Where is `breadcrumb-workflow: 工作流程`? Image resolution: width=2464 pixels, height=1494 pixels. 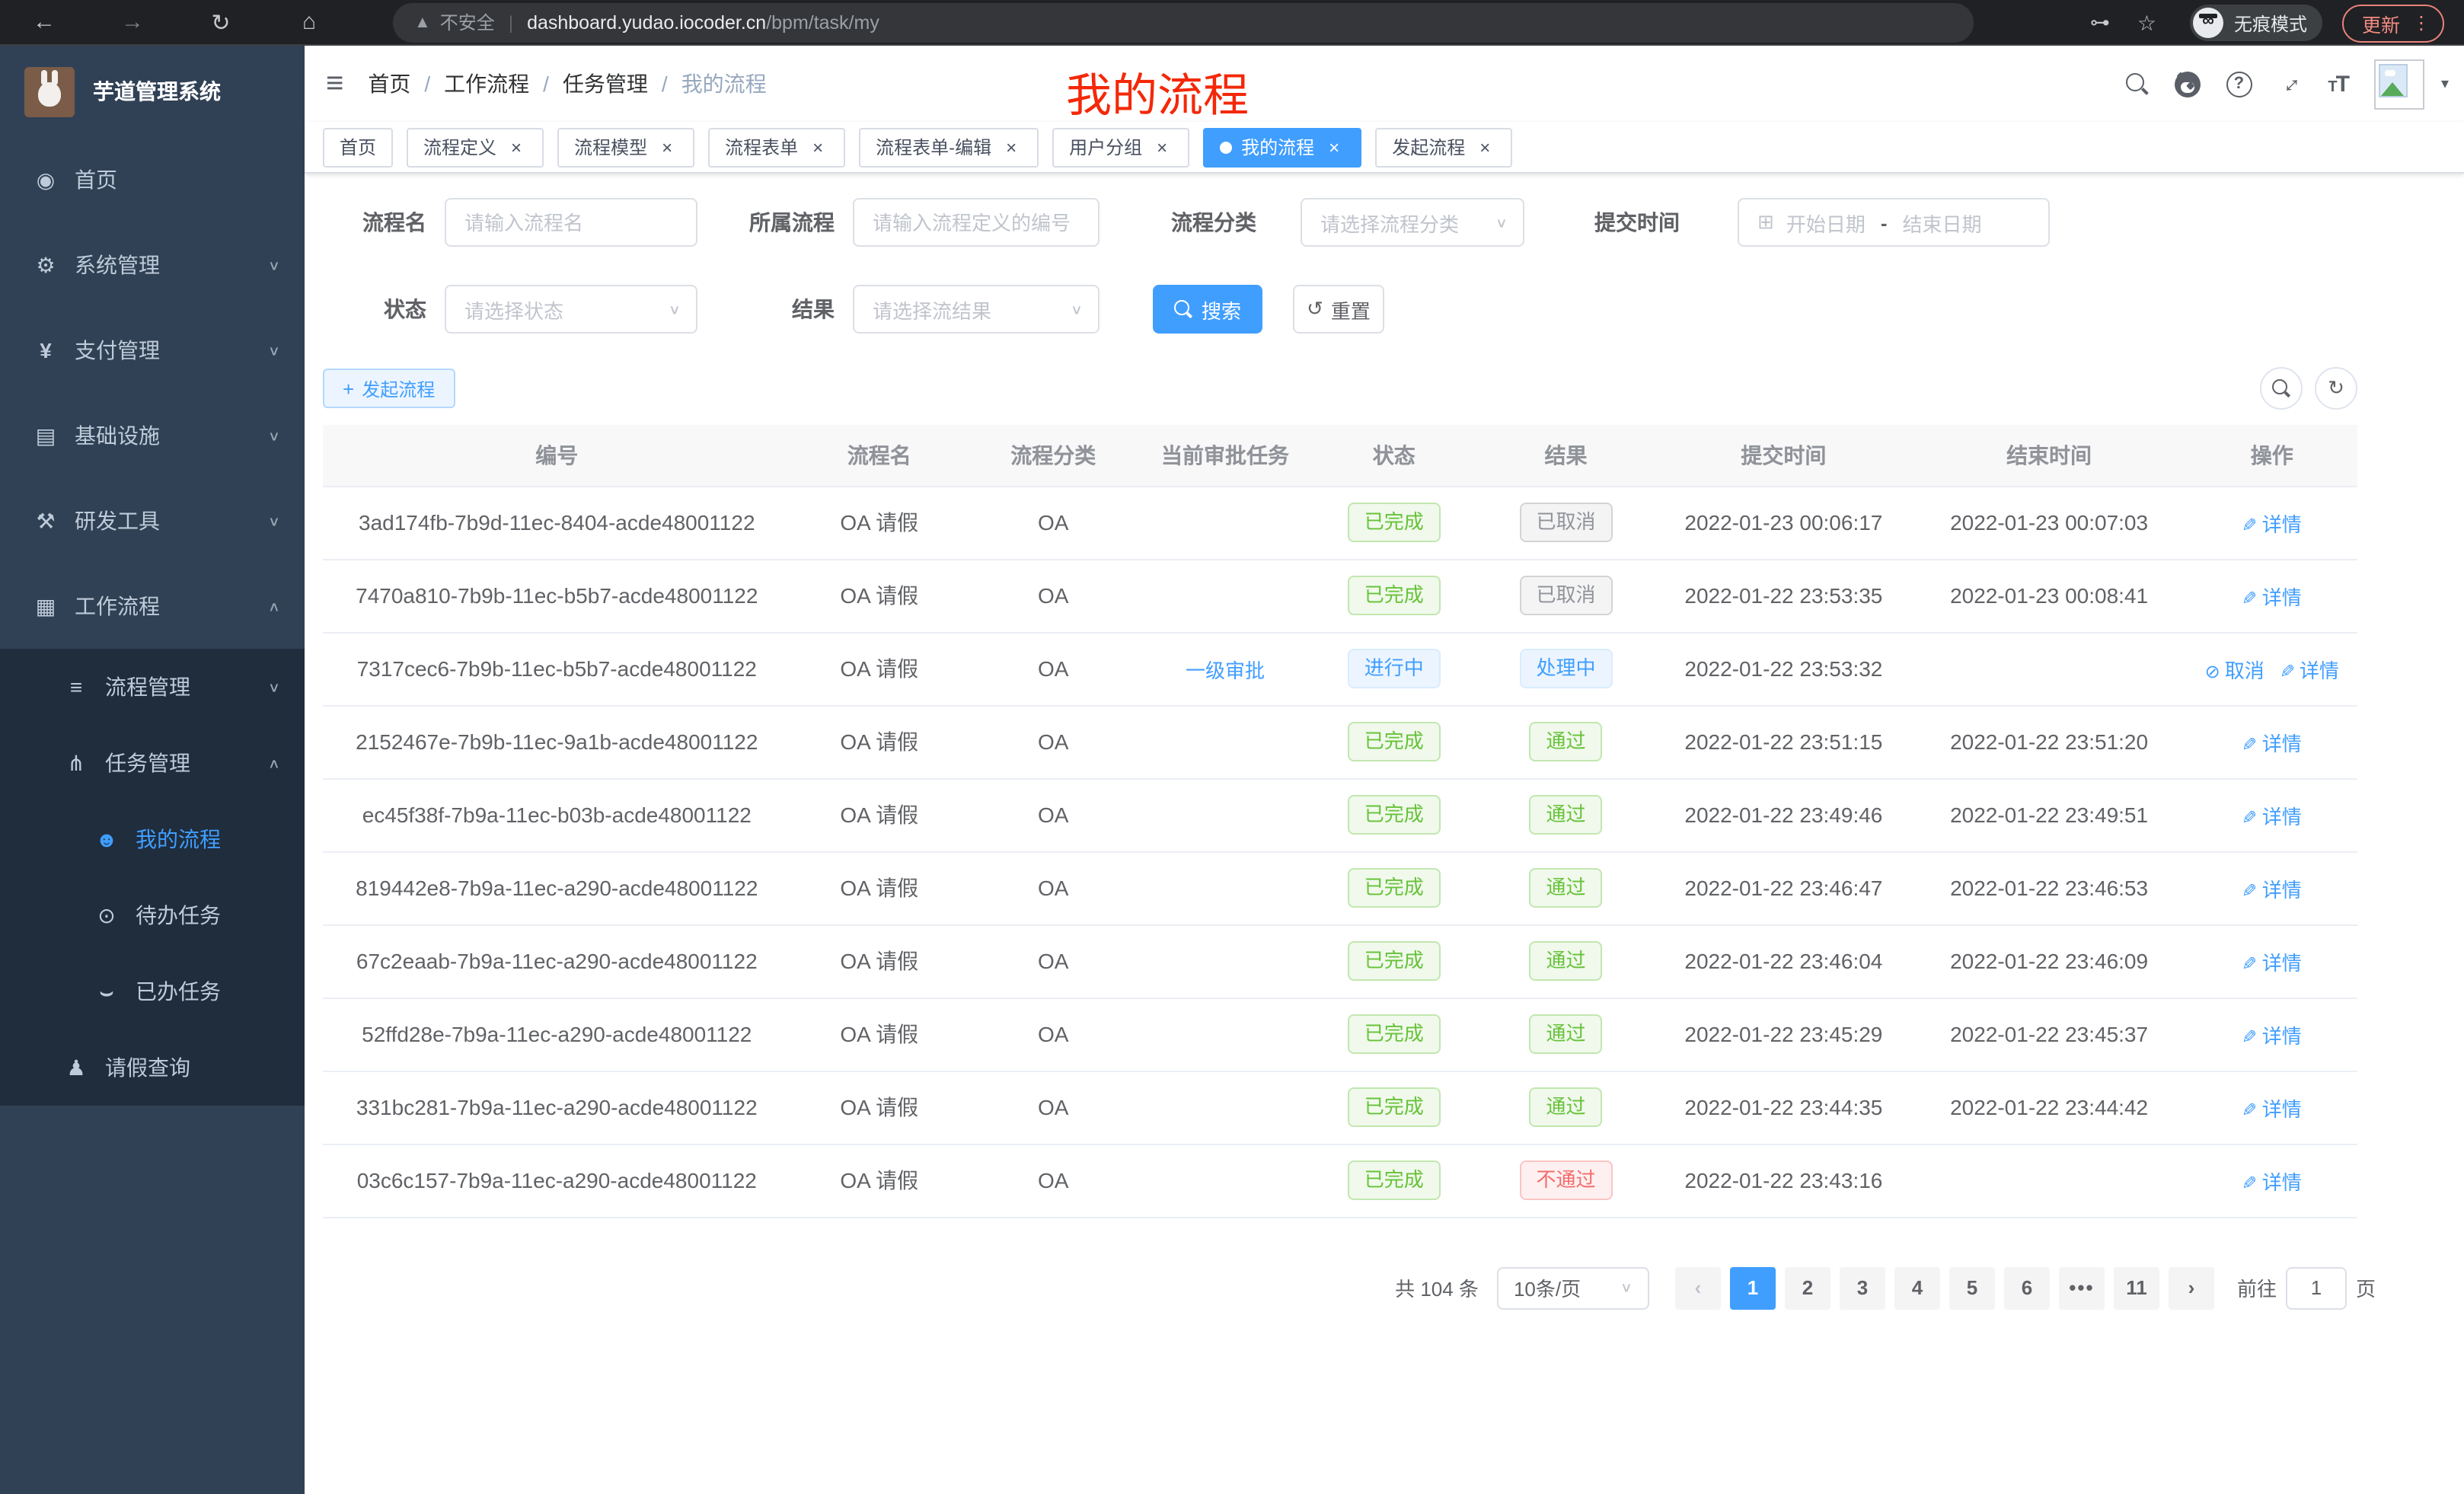
breadcrumb-workflow: 工作流程 is located at coordinates (487, 84).